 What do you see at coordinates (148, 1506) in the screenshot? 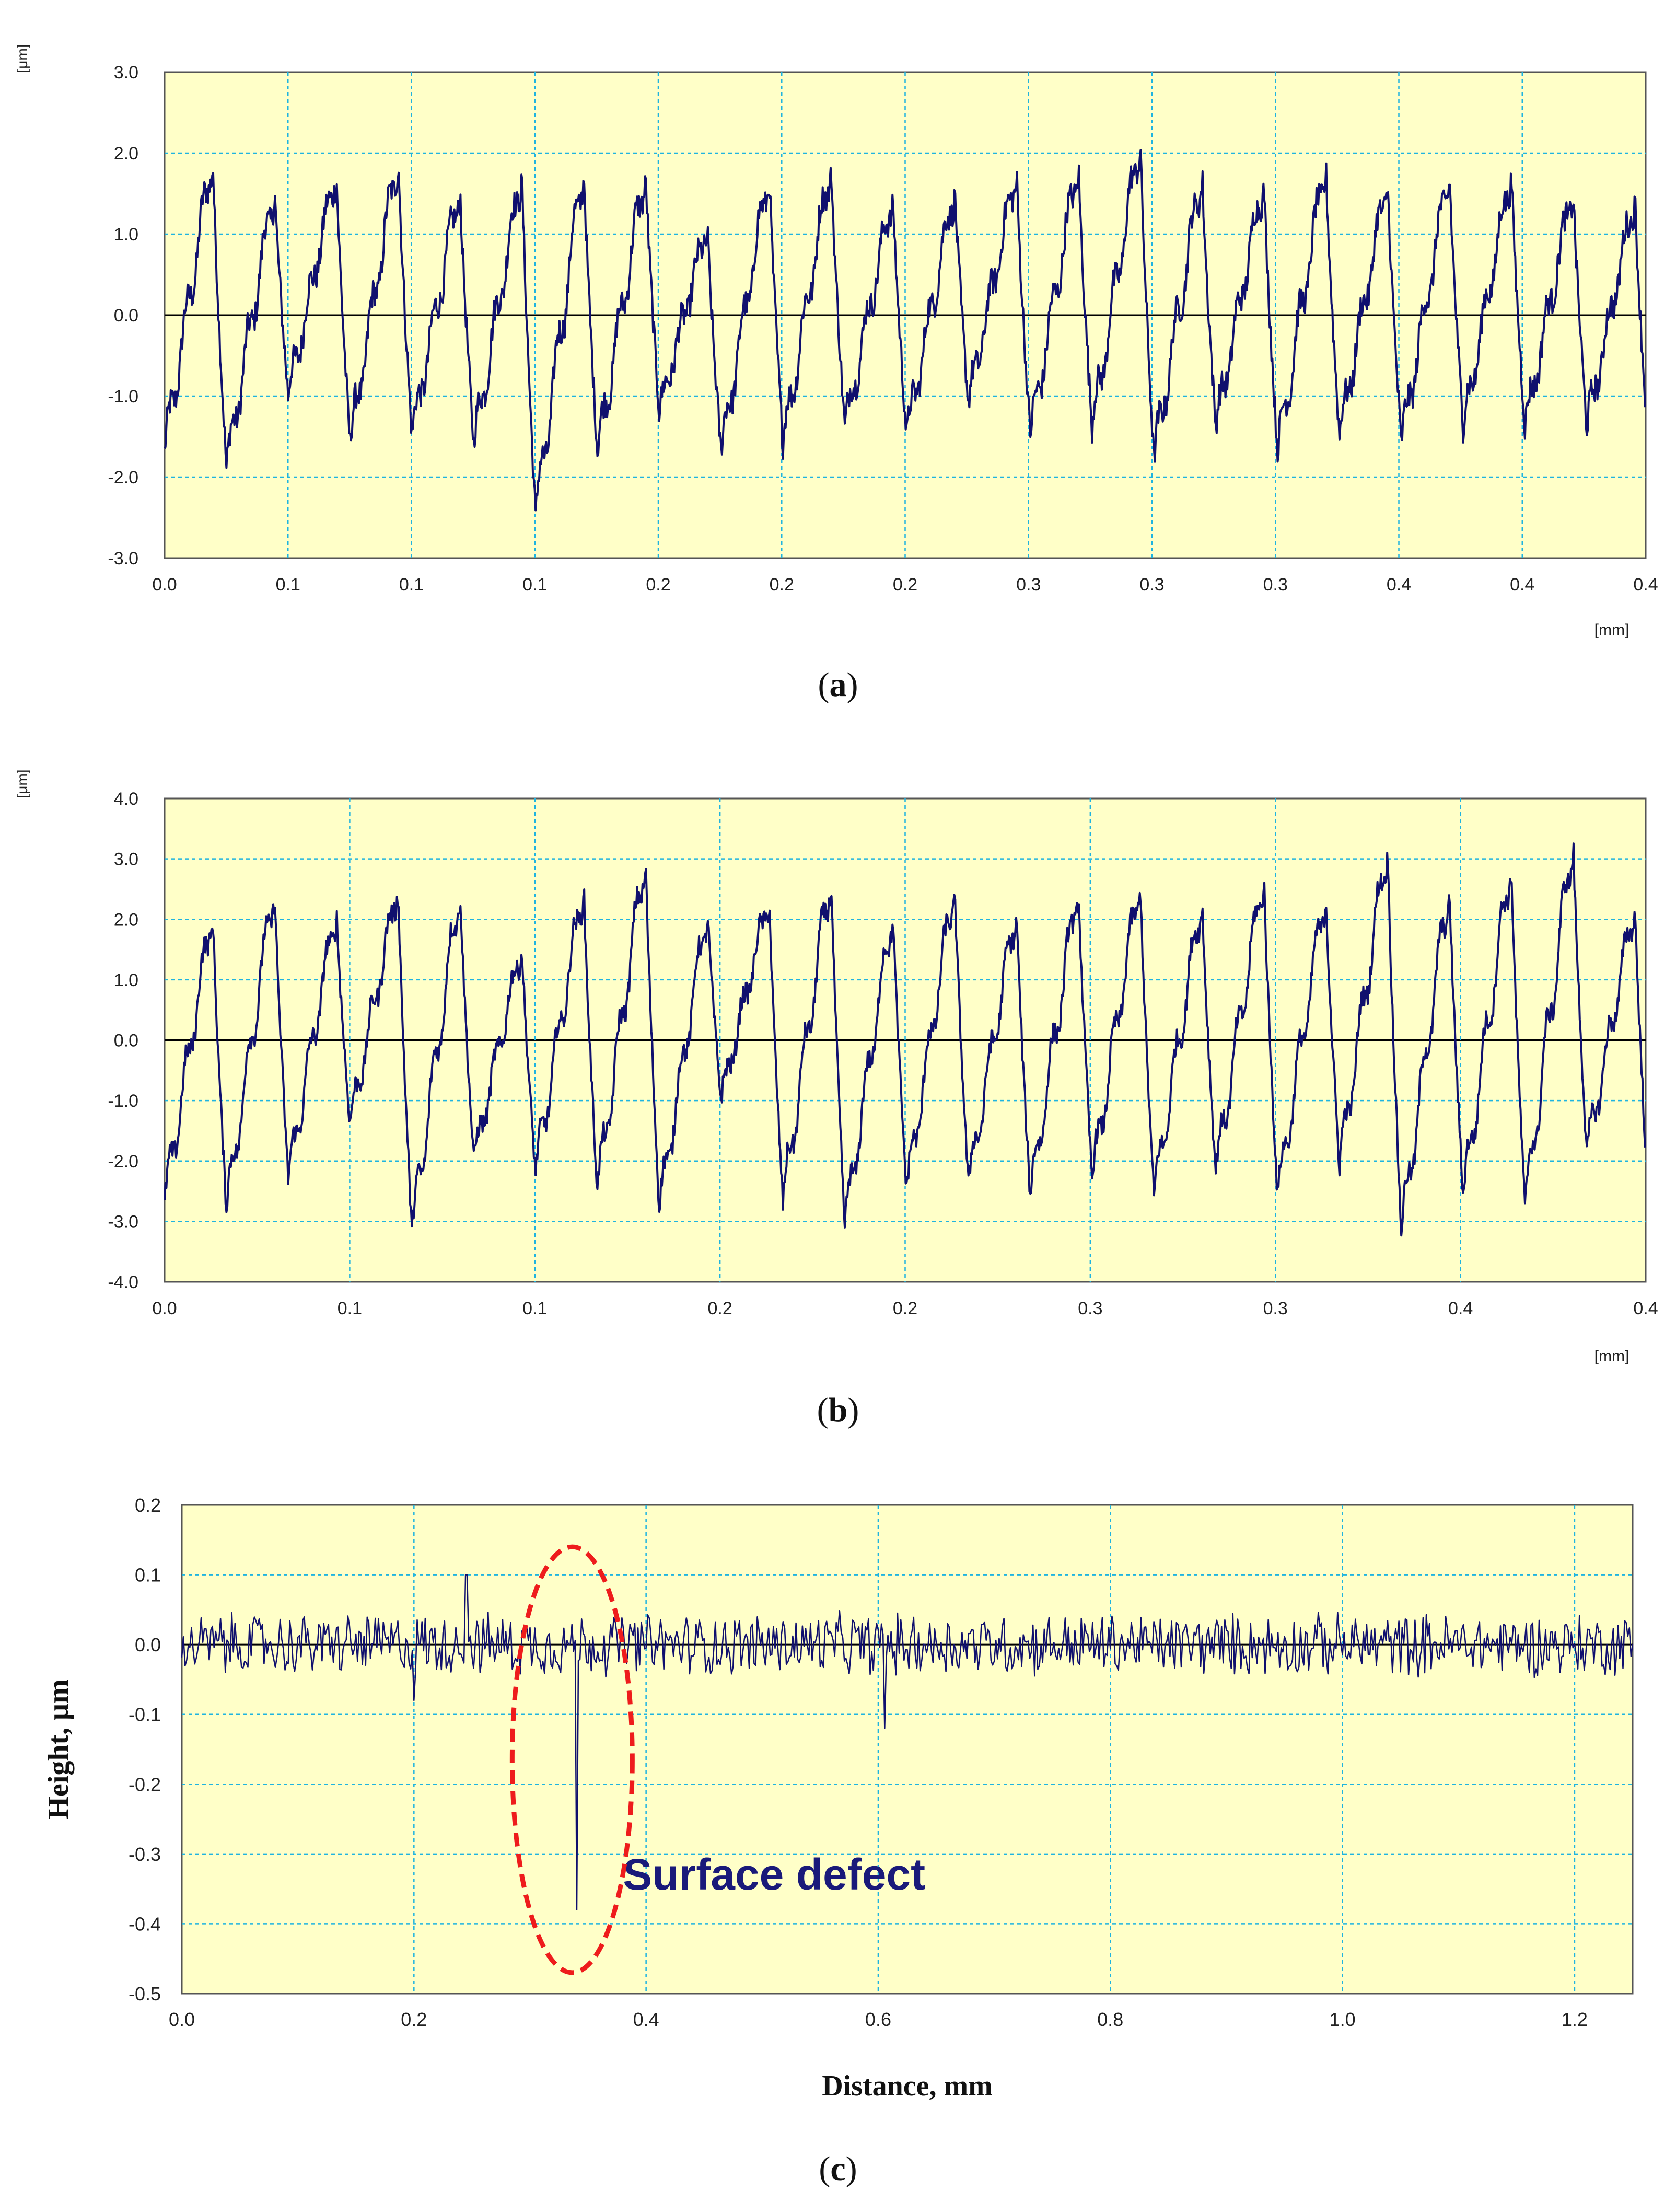
I see `y-tick-label: 0.2` at bounding box center [148, 1506].